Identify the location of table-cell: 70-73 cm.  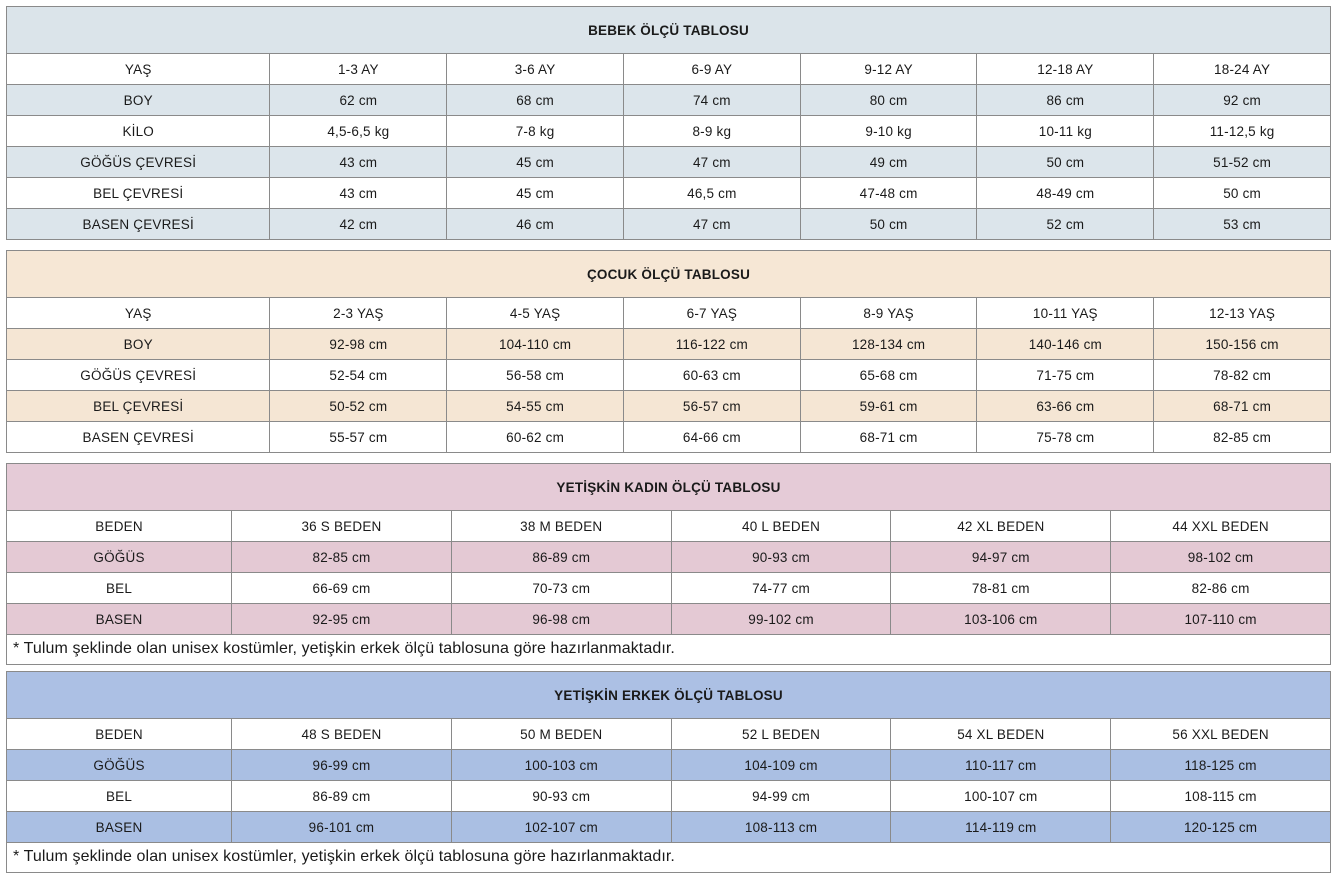
(561, 588).